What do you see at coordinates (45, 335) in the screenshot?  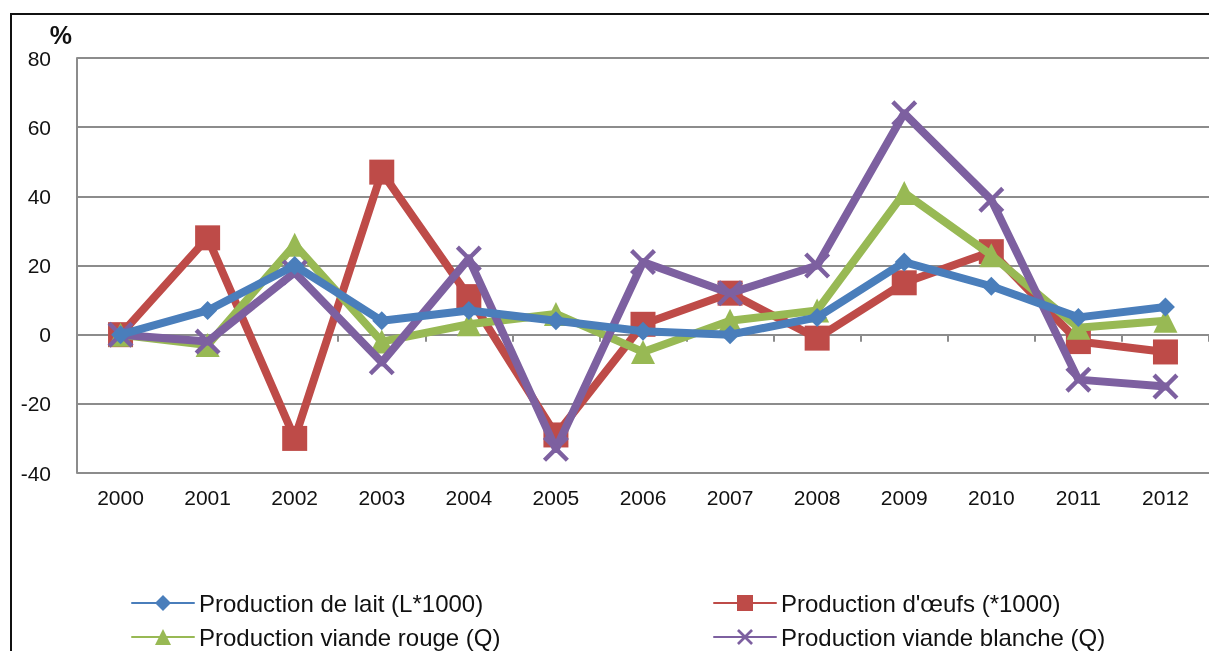 I see `y-tick-label: 0` at bounding box center [45, 335].